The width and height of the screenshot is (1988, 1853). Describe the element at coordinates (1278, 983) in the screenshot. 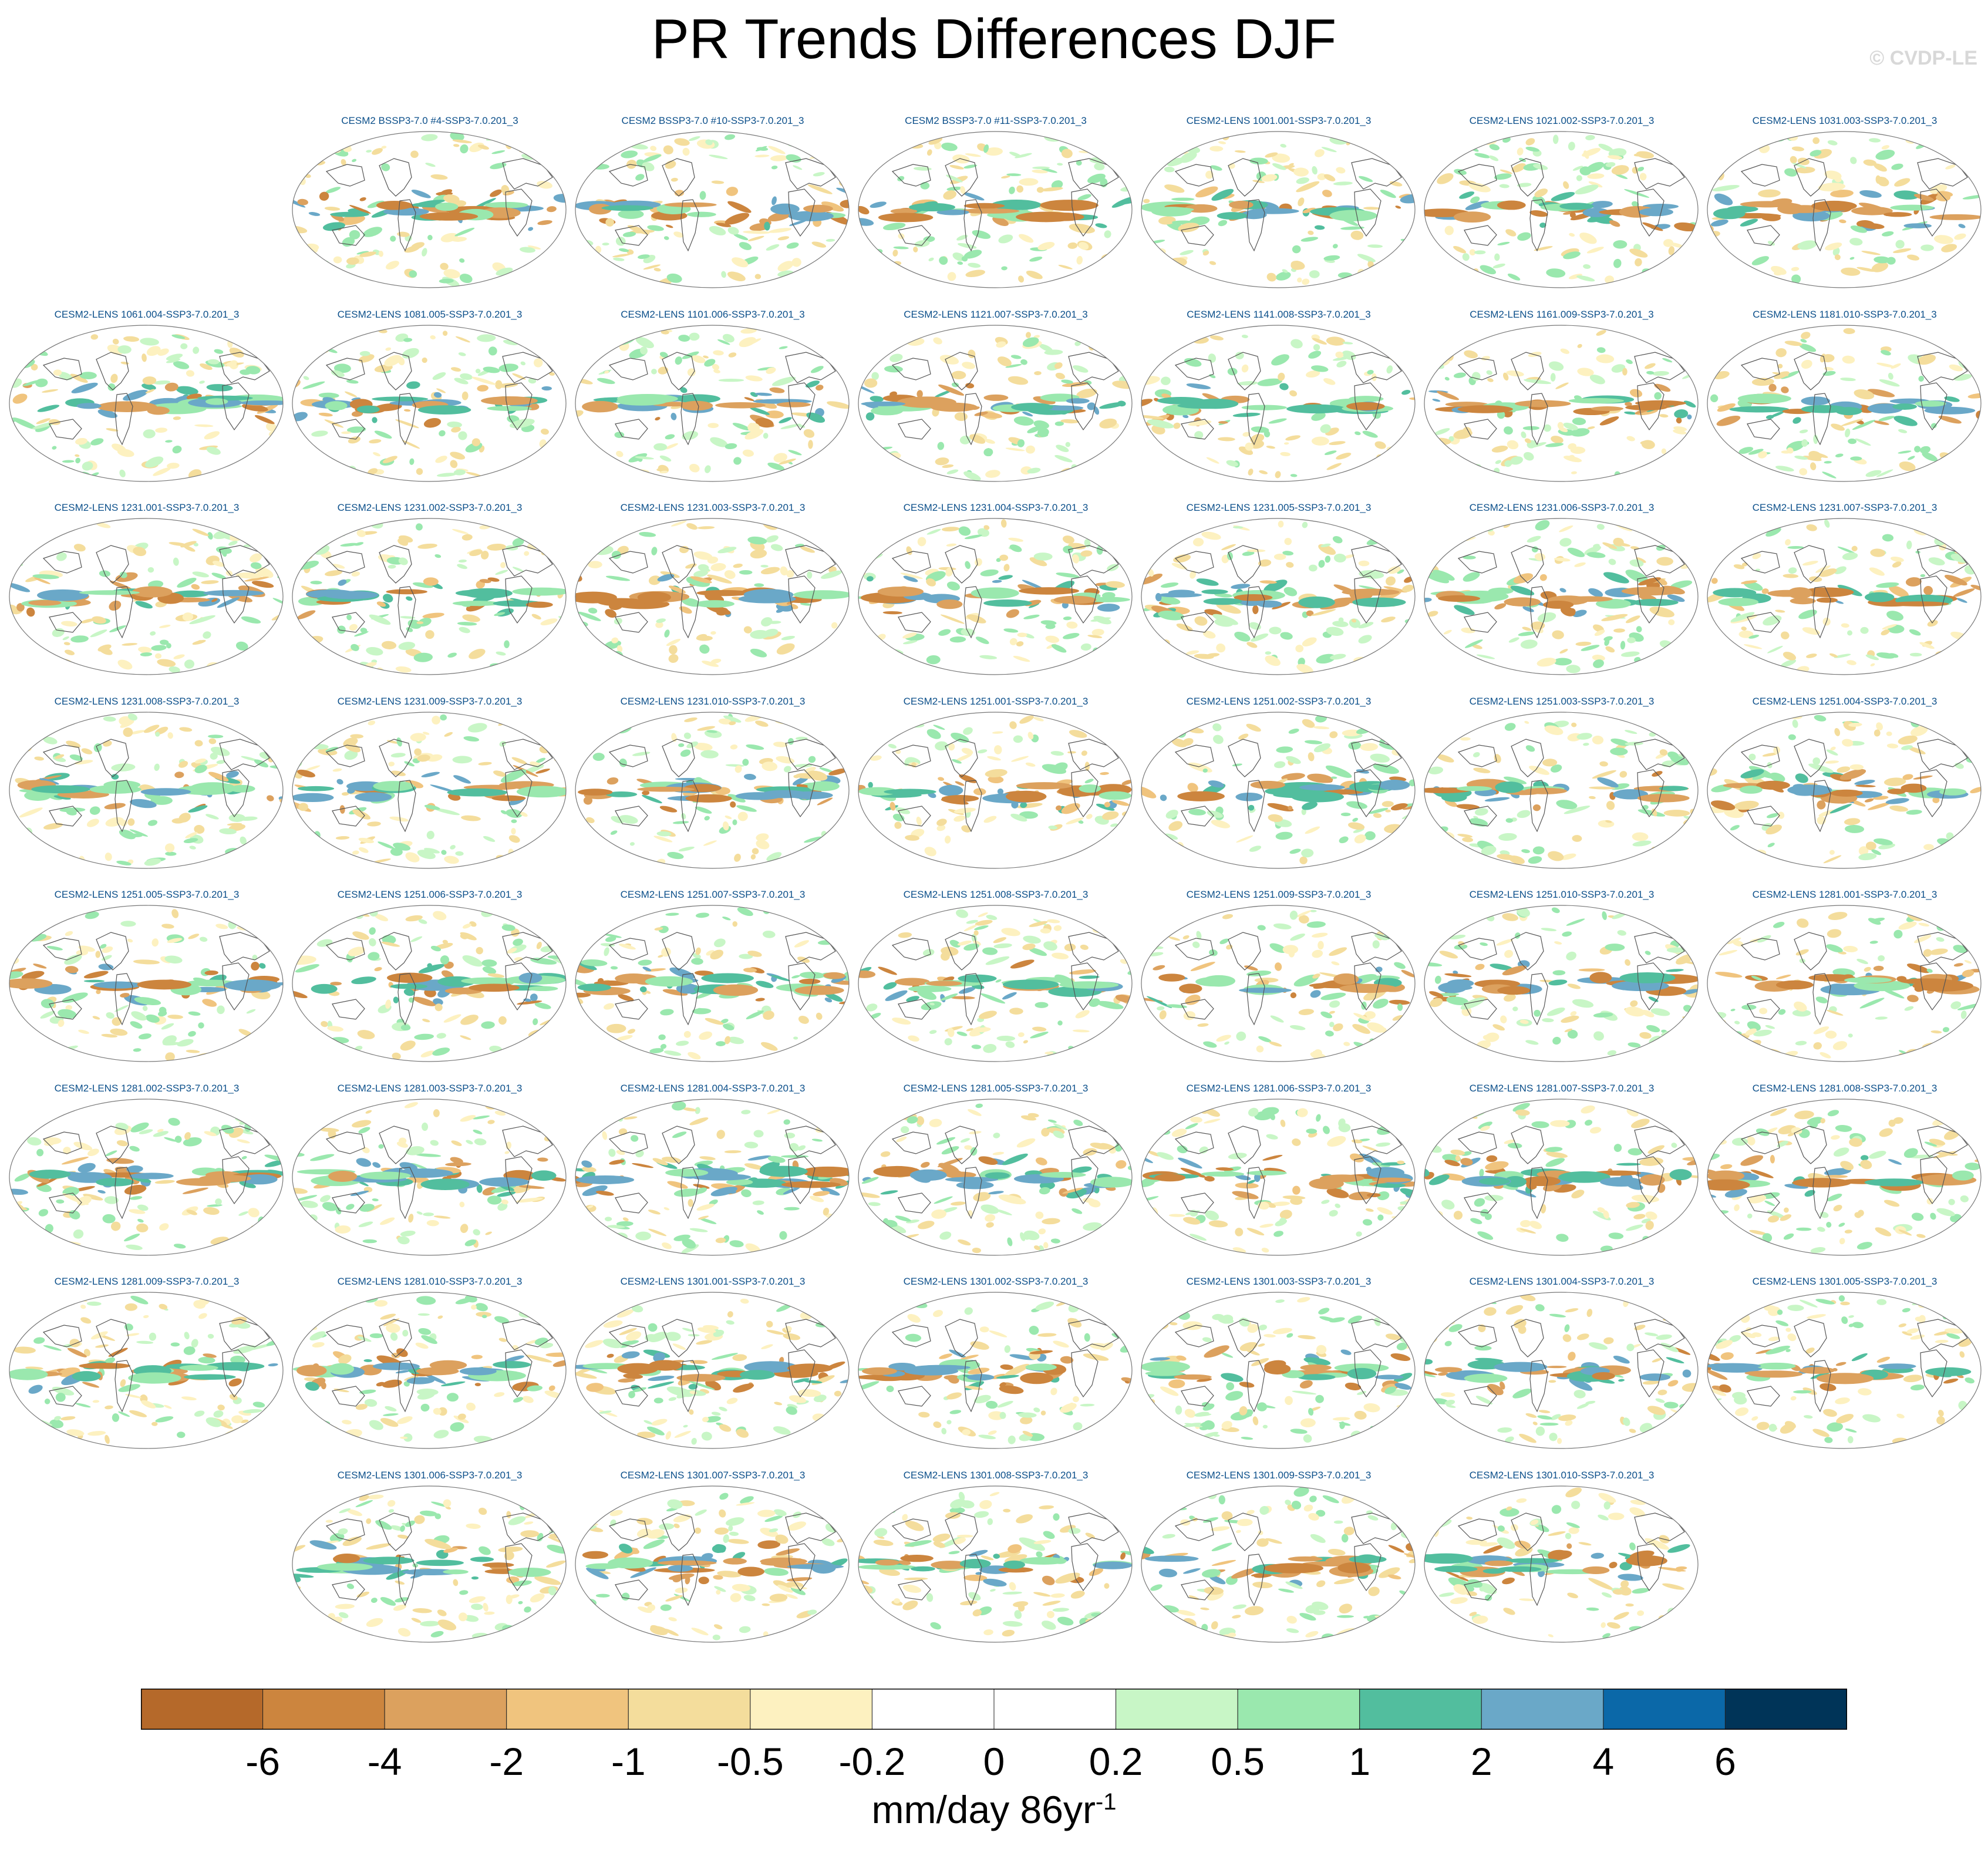

I see `map-background` at that location.